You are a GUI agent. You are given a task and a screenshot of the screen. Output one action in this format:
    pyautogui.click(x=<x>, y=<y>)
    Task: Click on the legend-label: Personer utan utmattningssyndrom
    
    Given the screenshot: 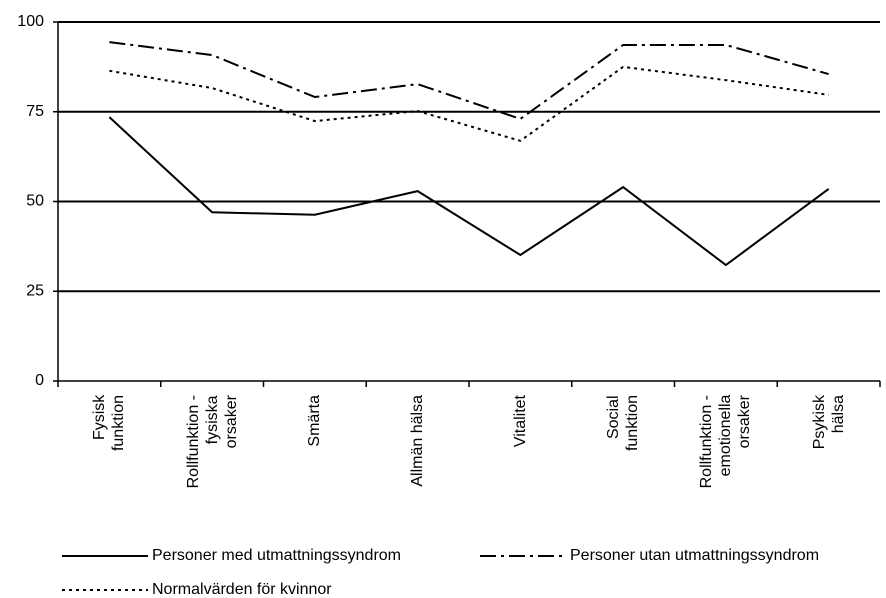 What is the action you would take?
    pyautogui.click(x=694, y=555)
    